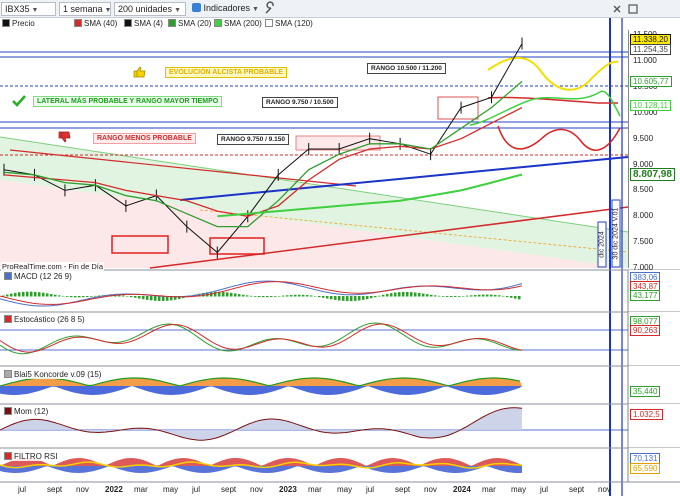 This screenshot has height=496, width=680. Describe the element at coordinates (43, 276) in the screenshot. I see `panel-label: MACD (12 26 9)` at that location.